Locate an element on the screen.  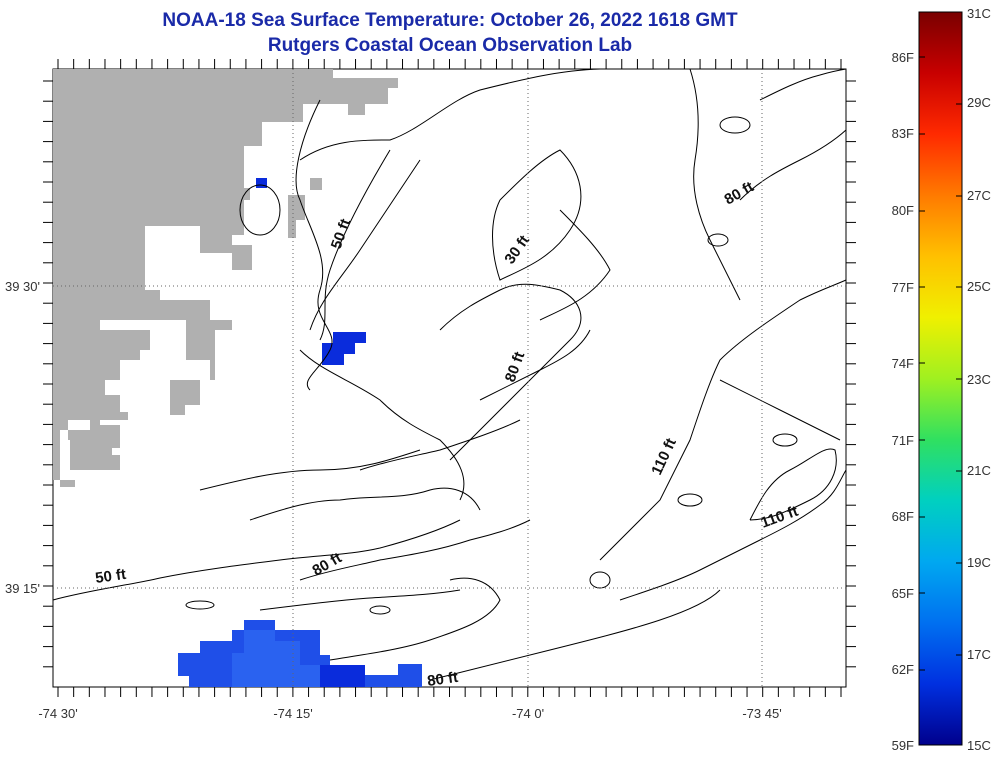
colorbar-fahrenheit-labels: 86F 83F 80F 77F 74F 71F 68F 65F 62F 59F is located at coordinates (903, 401).